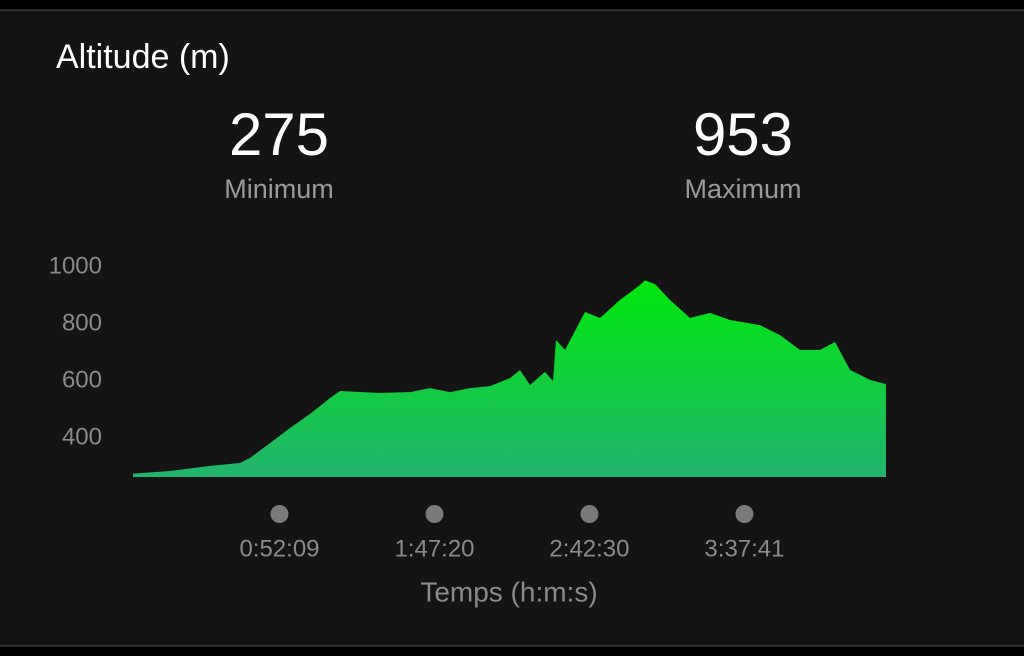 This screenshot has height=656, width=1024. Describe the element at coordinates (279, 189) in the screenshot. I see `stat-label: Minimum` at that location.